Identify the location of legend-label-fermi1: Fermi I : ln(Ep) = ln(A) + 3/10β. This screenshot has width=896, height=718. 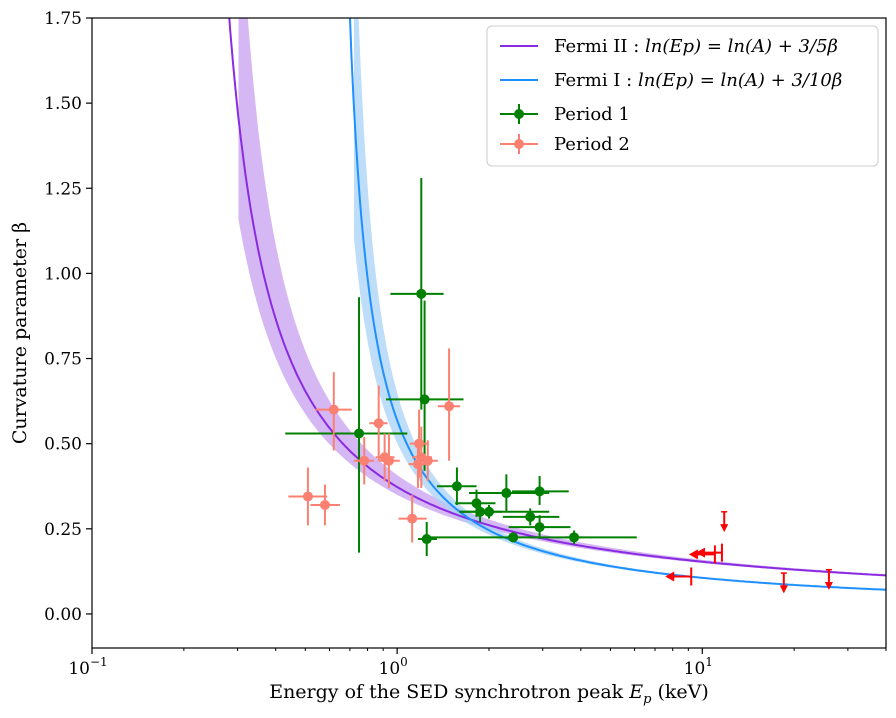
(698, 80).